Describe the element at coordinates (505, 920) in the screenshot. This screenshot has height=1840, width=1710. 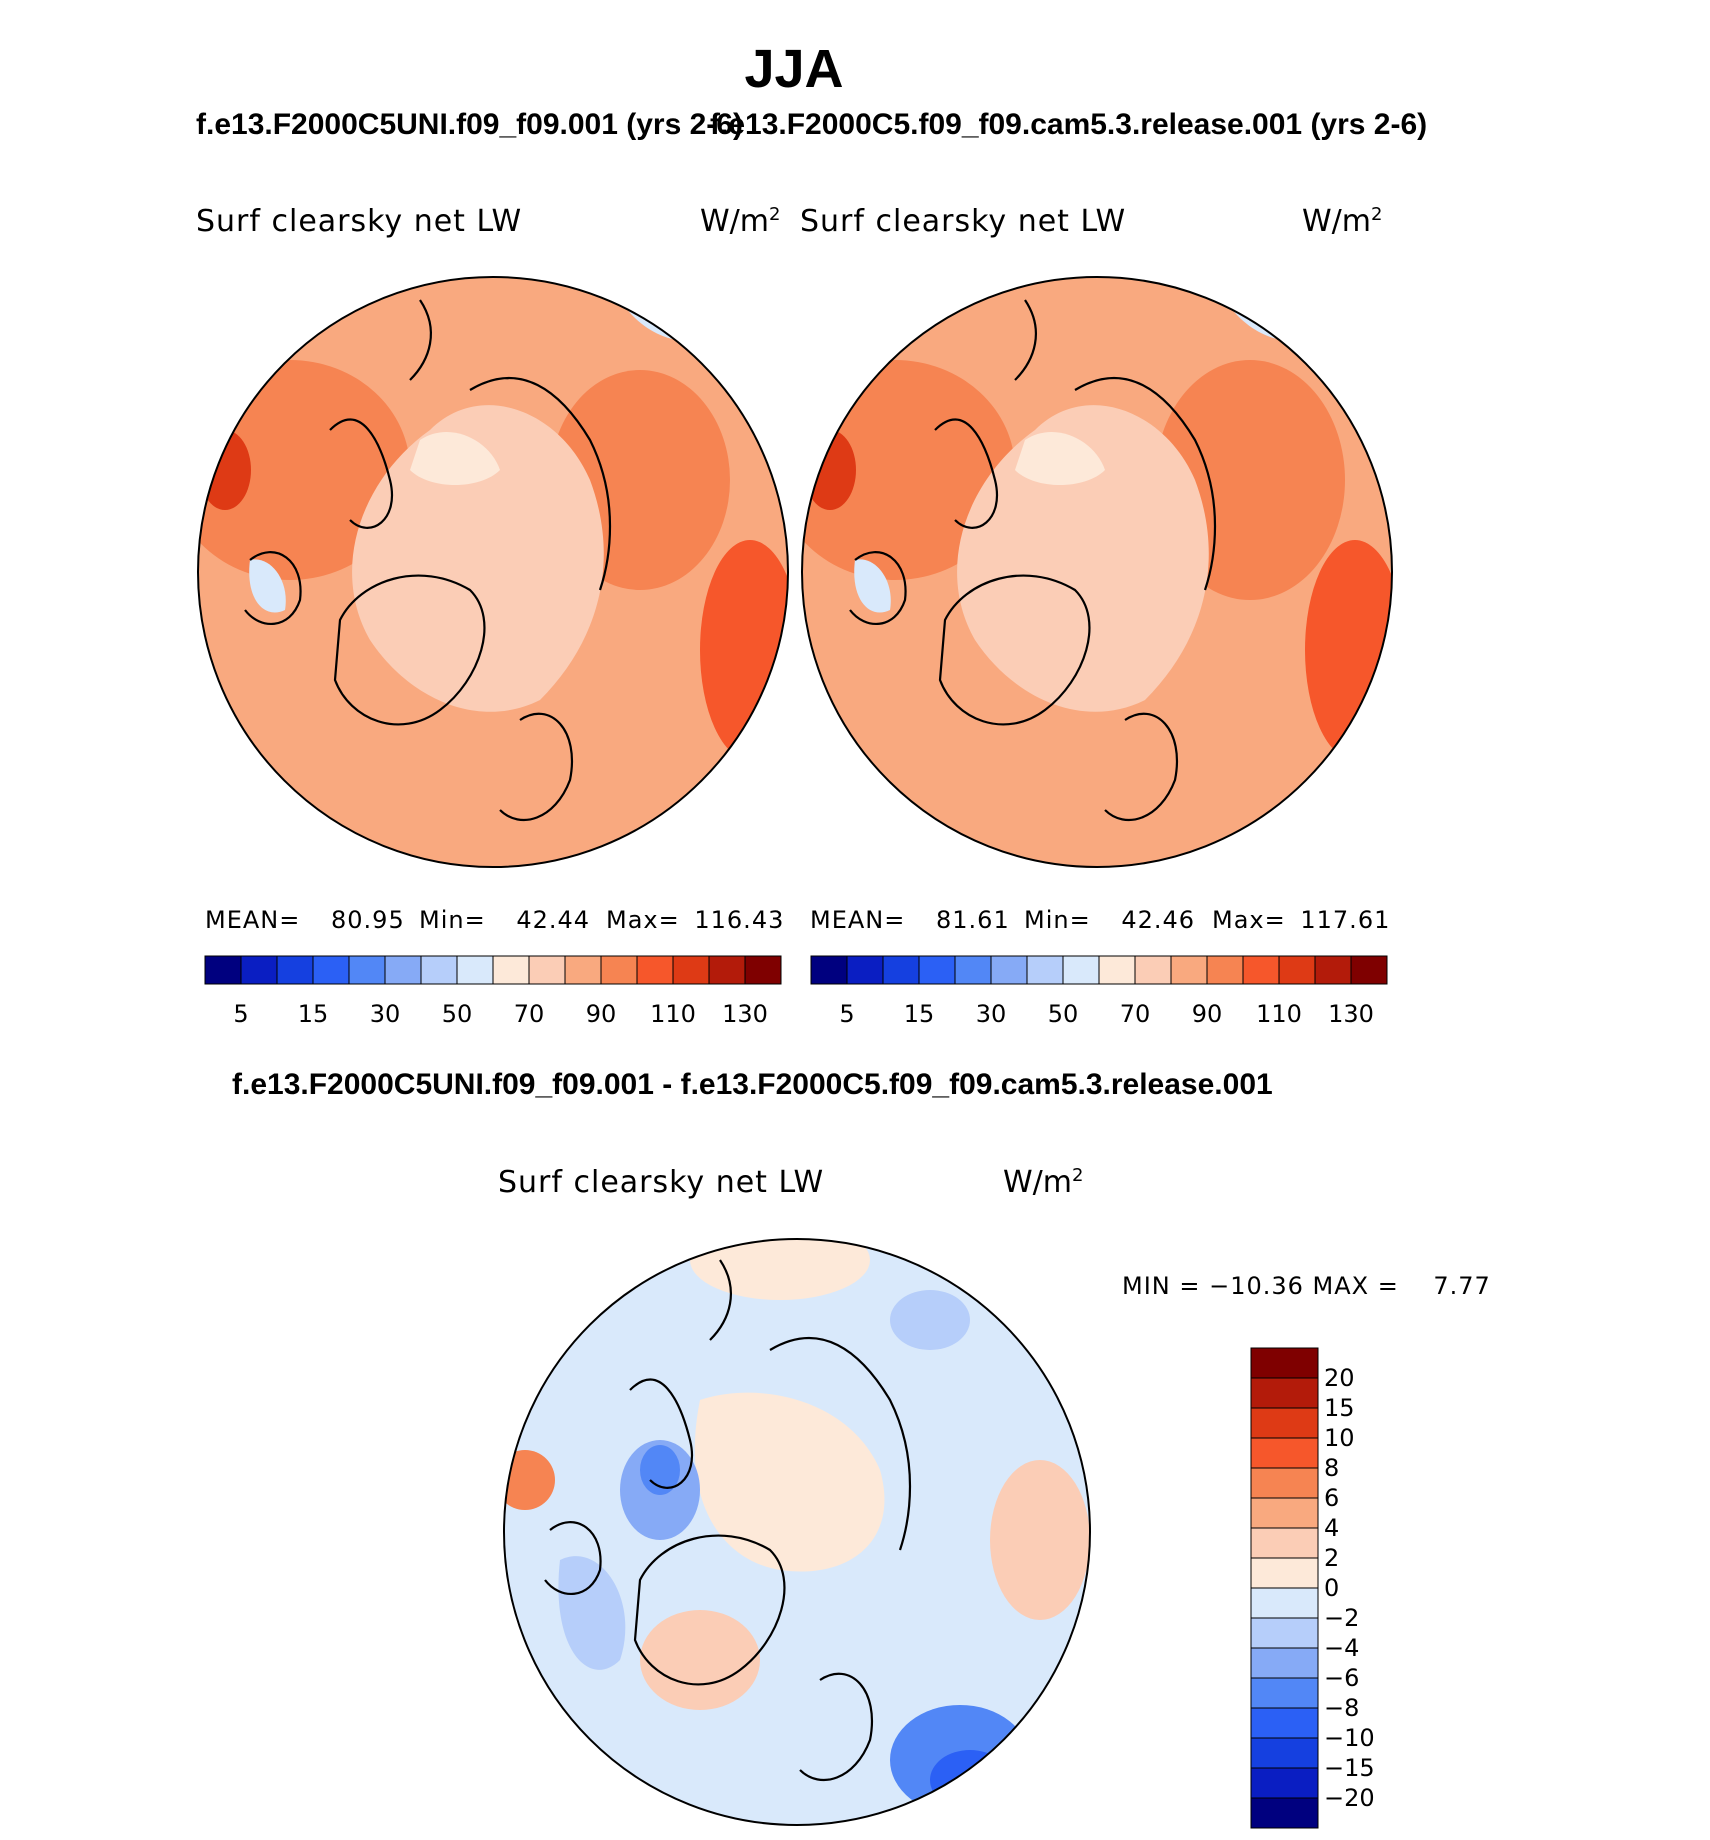
I see `panel-a-min: Min= 42.44` at that location.